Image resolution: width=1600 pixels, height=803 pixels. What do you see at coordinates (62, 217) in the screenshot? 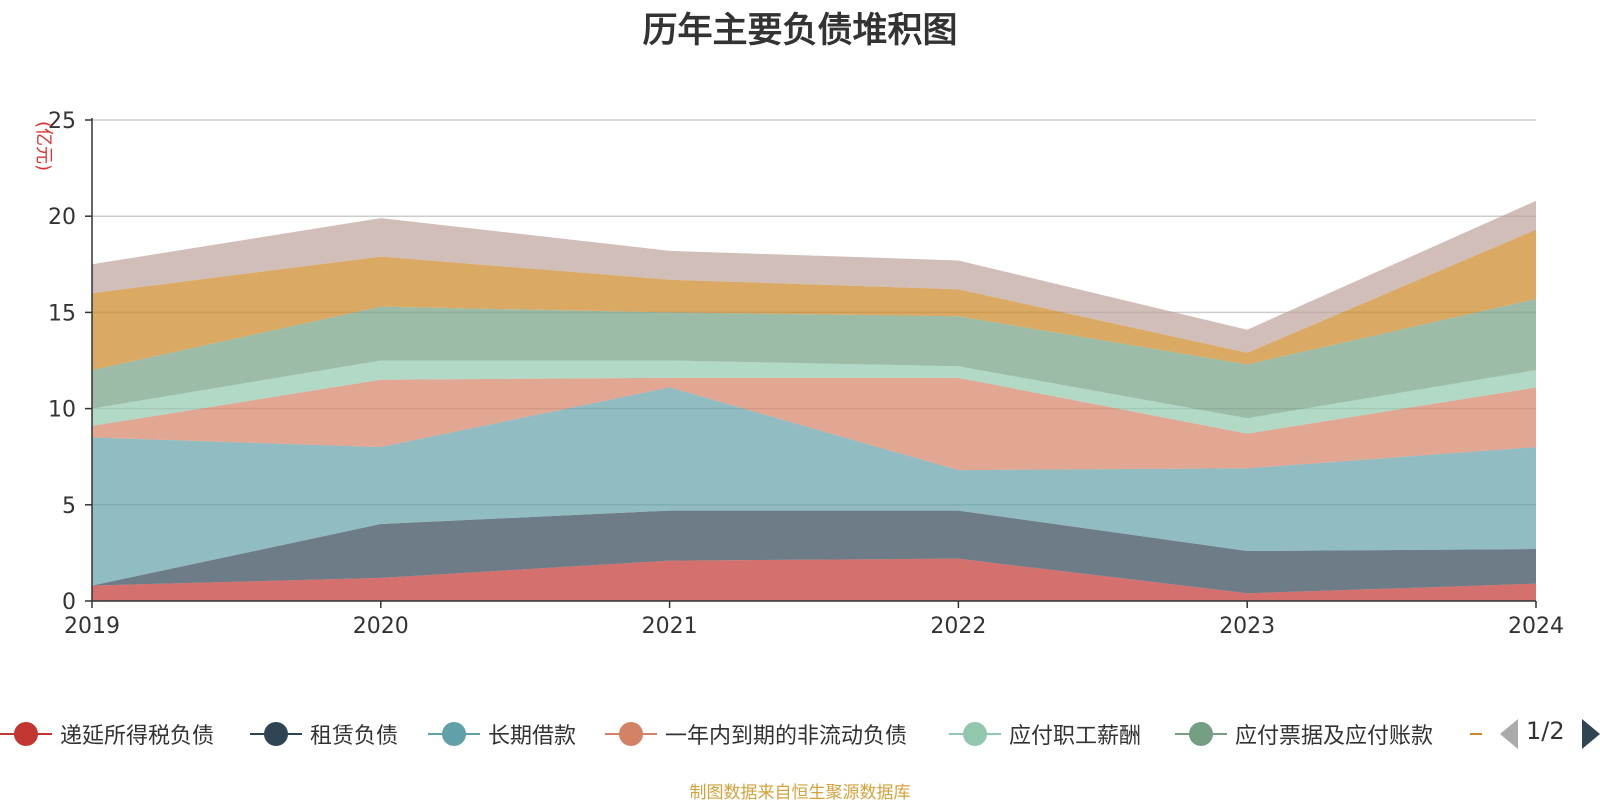
I see `y-tick-label: 20` at bounding box center [62, 217].